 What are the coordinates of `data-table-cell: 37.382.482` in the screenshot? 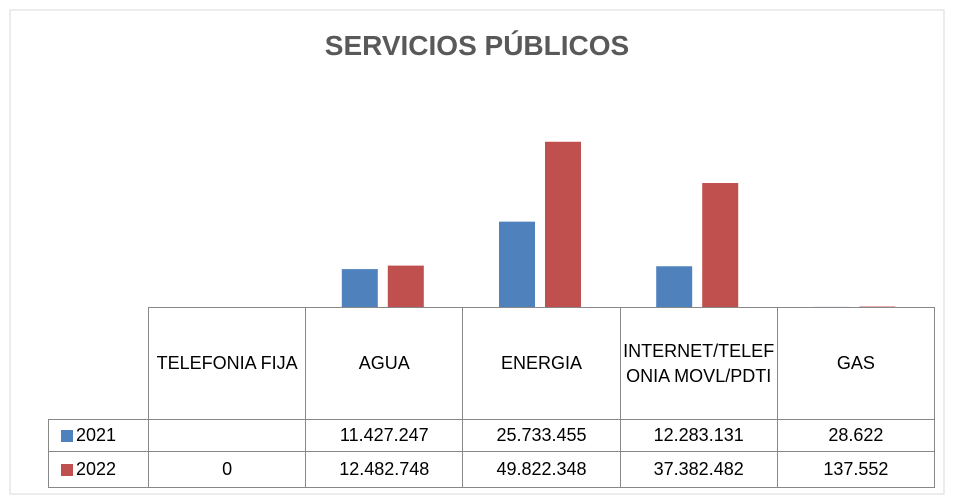 It's located at (698, 469).